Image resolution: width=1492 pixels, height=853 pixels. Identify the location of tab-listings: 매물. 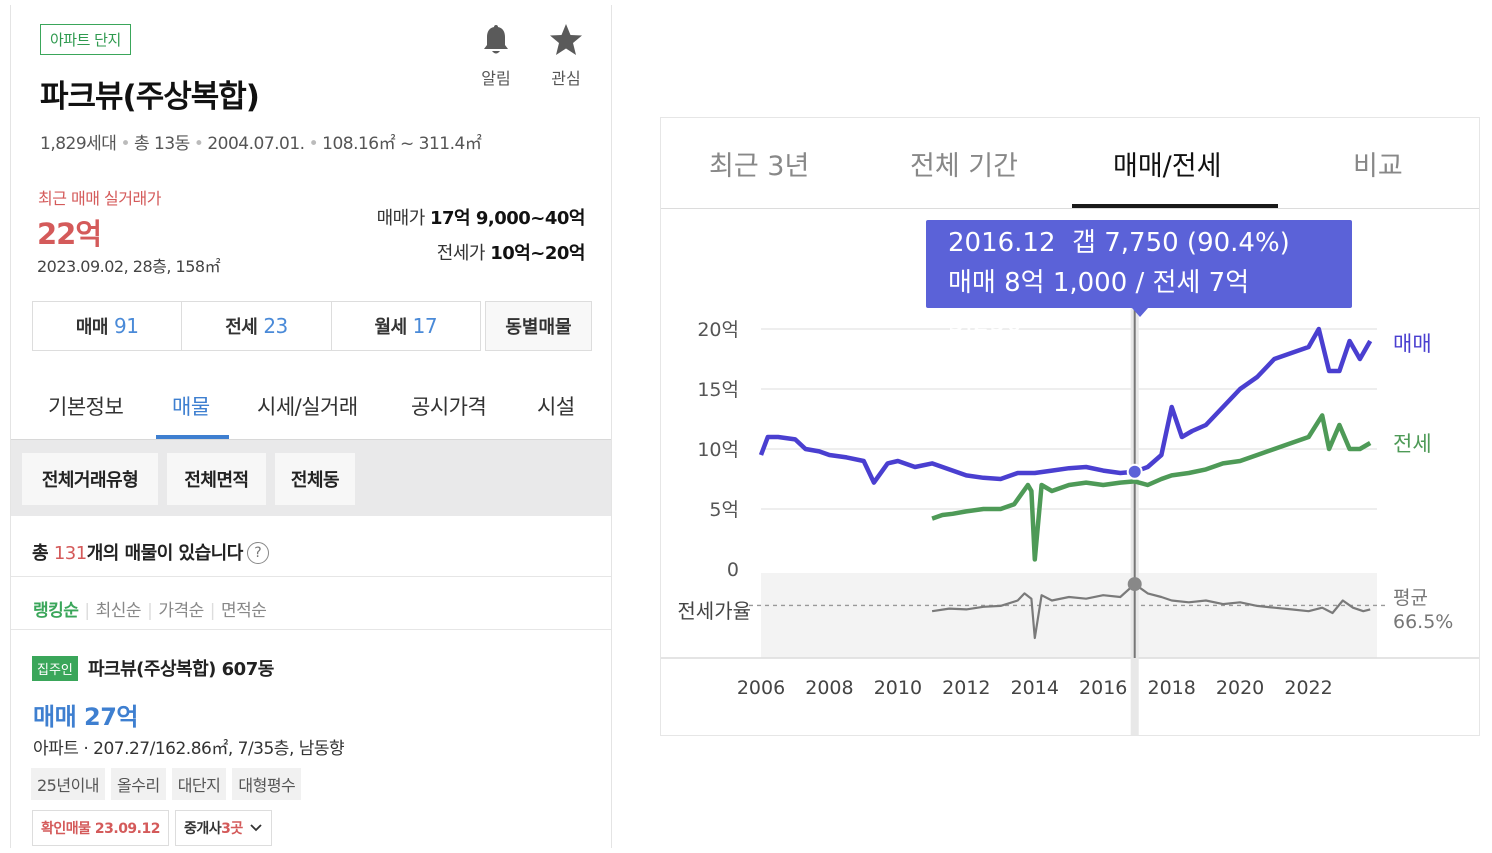
(191, 407).